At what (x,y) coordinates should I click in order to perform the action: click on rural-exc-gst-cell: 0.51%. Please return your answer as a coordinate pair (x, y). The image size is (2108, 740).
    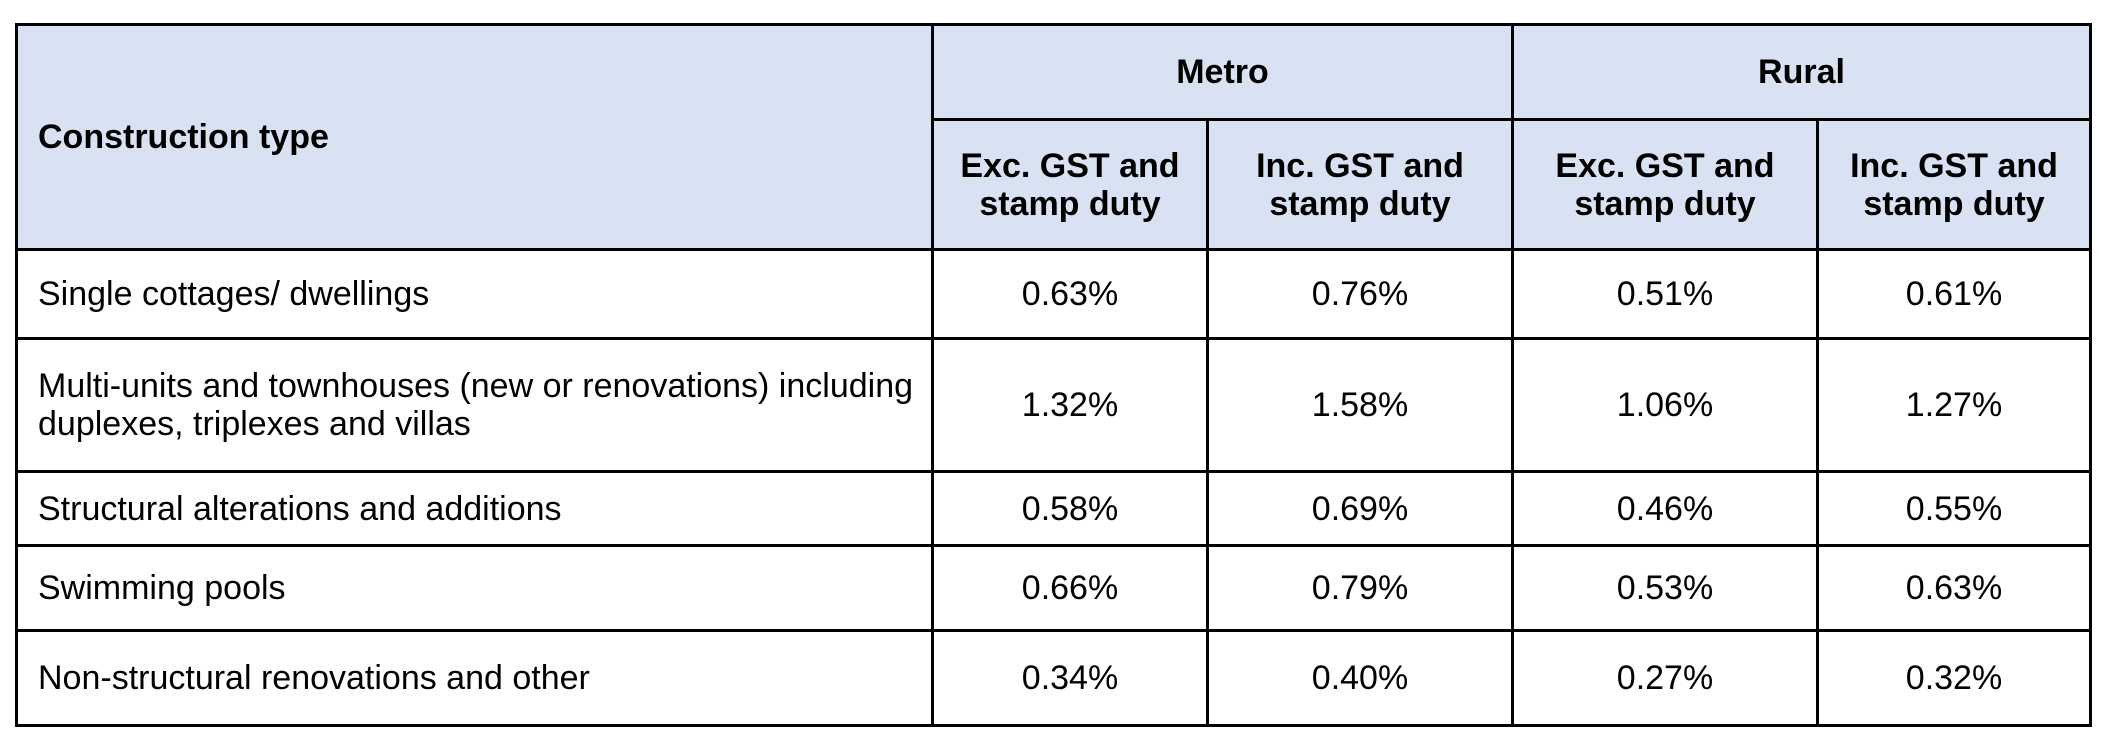
    Looking at the image, I should click on (1665, 294).